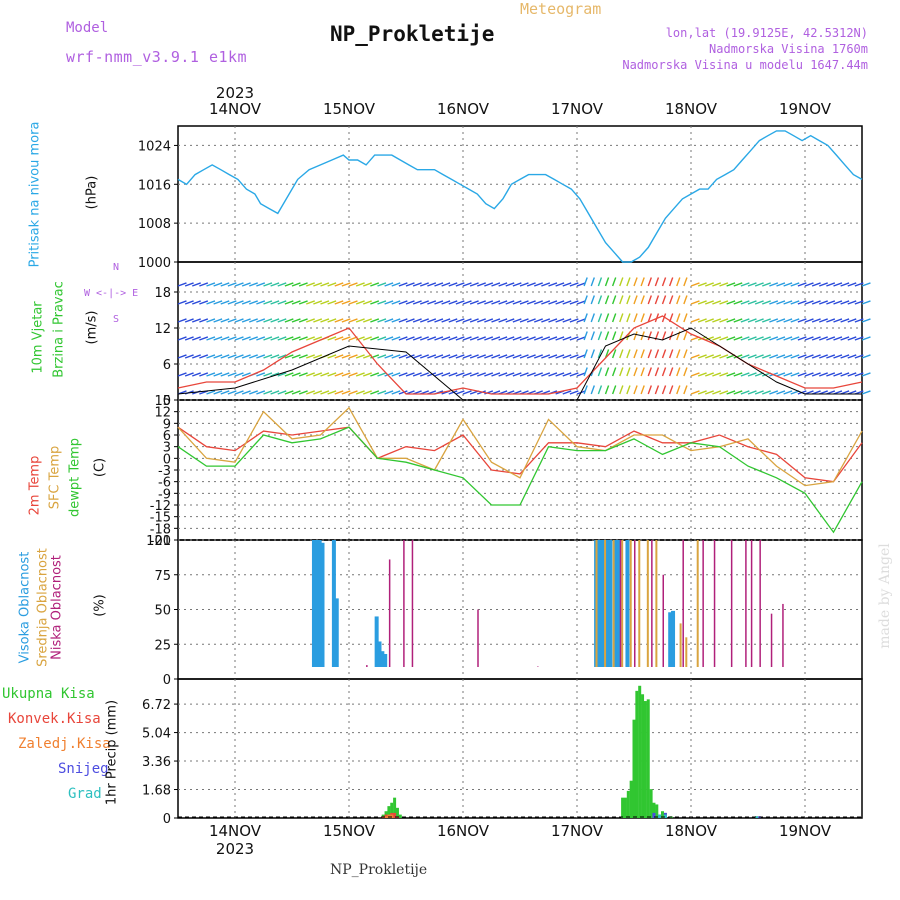  I want to click on model-elevation-text: Nadmorska Visina u modelu 1647.44m, so click(745, 65).